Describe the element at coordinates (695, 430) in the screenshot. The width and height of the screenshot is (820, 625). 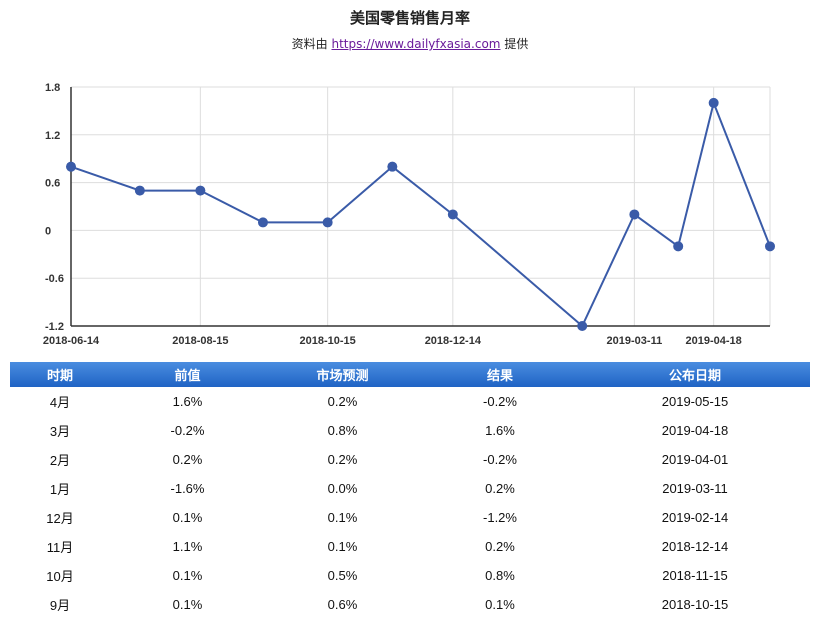
I see `table-cell: 2019-04-18` at that location.